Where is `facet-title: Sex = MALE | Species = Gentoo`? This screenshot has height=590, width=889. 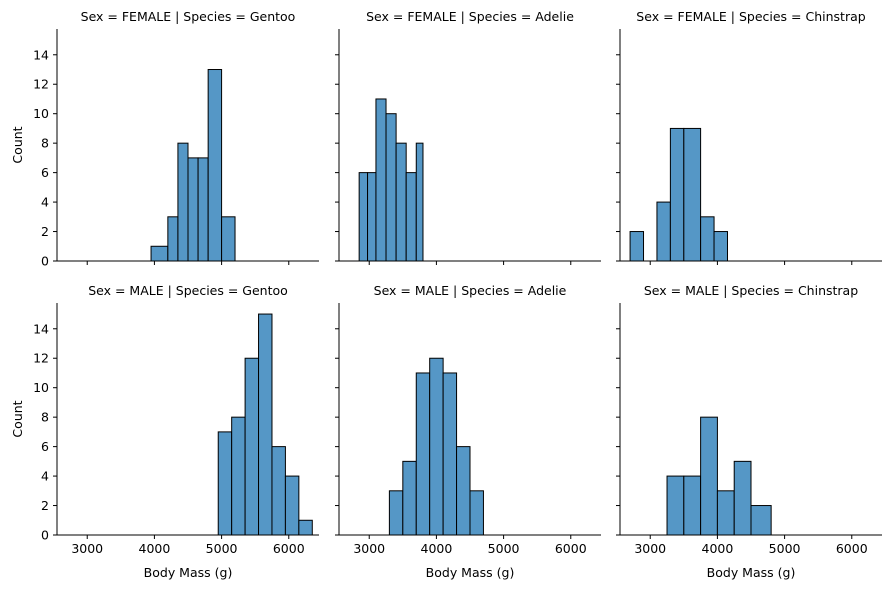 facet-title: Sex = MALE | Species = Gentoo is located at coordinates (188, 290).